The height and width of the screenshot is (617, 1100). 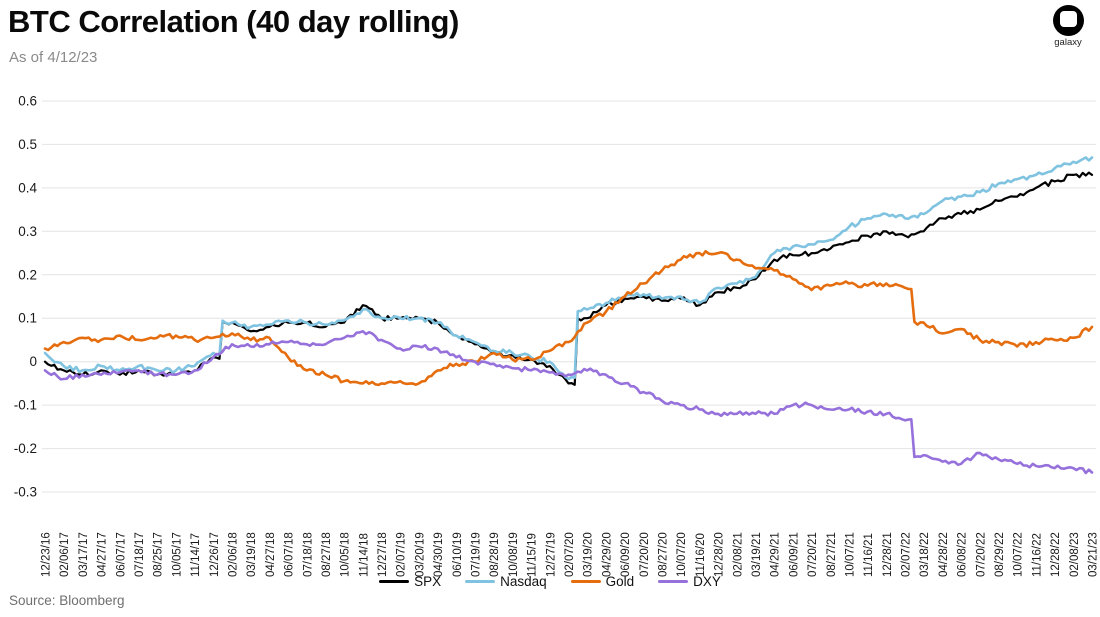 I want to click on svg-text: 04/27/17, so click(x=103, y=554).